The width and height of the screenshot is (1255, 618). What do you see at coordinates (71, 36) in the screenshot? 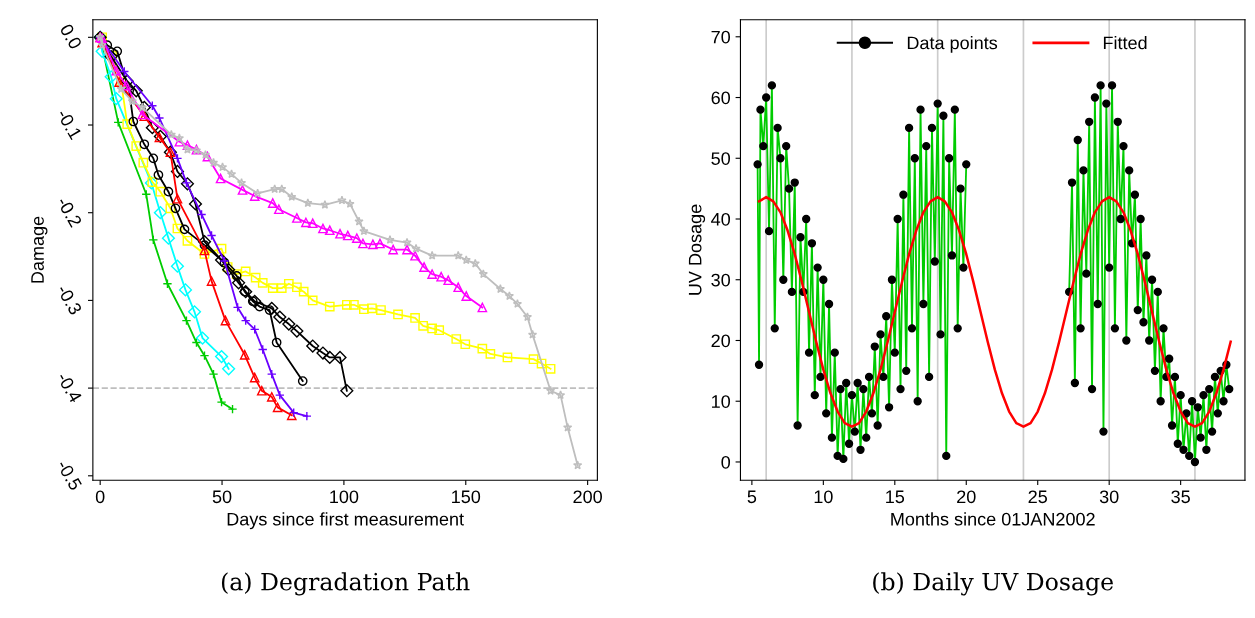
I see `y-tick-label: 0.0` at bounding box center [71, 36].